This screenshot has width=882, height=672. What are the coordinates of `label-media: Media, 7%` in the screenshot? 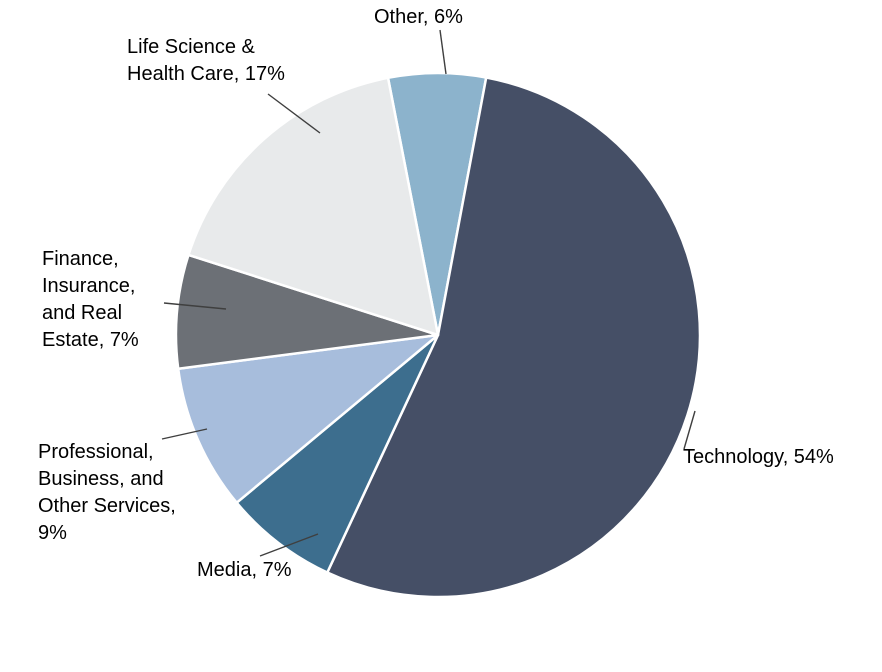 It's located at (244, 570).